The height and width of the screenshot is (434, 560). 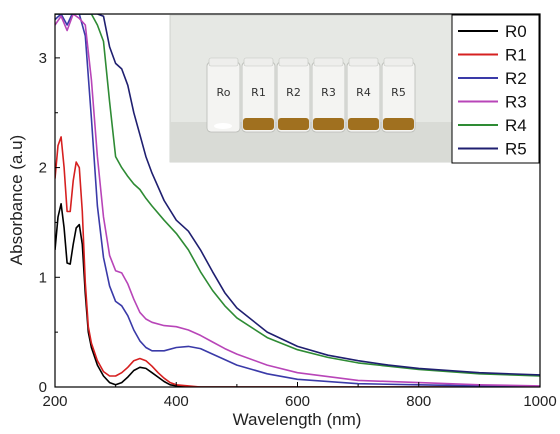 I want to click on jar-label: Ro, so click(x=224, y=92).